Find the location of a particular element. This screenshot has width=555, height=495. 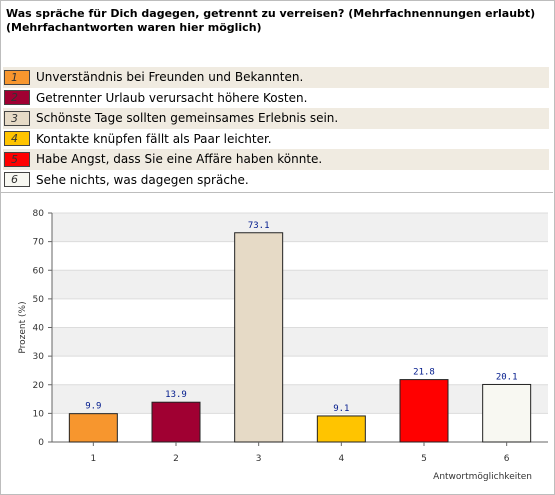

panel-divider is located at coordinates (276, 192).